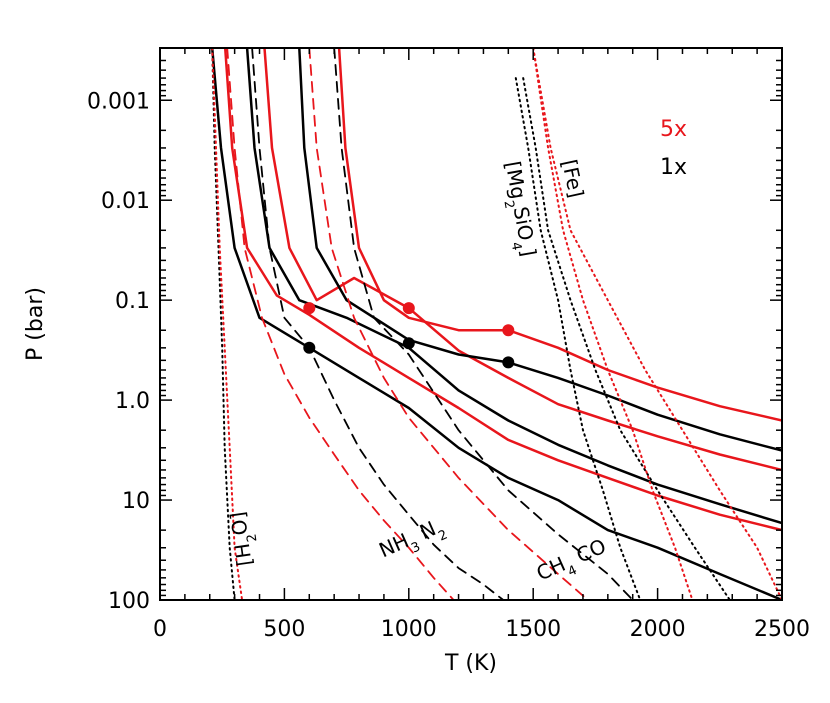 This screenshot has width=830, height=703. Describe the element at coordinates (125, 201) in the screenshot. I see `y-tick-label: 0.01` at that location.